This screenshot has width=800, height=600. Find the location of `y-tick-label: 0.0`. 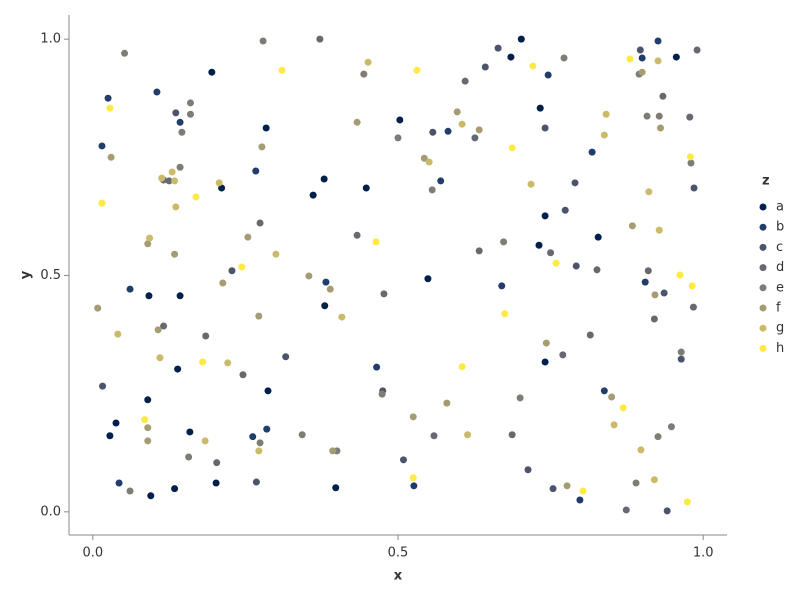

y-tick-label: 0.0 is located at coordinates (50, 511).